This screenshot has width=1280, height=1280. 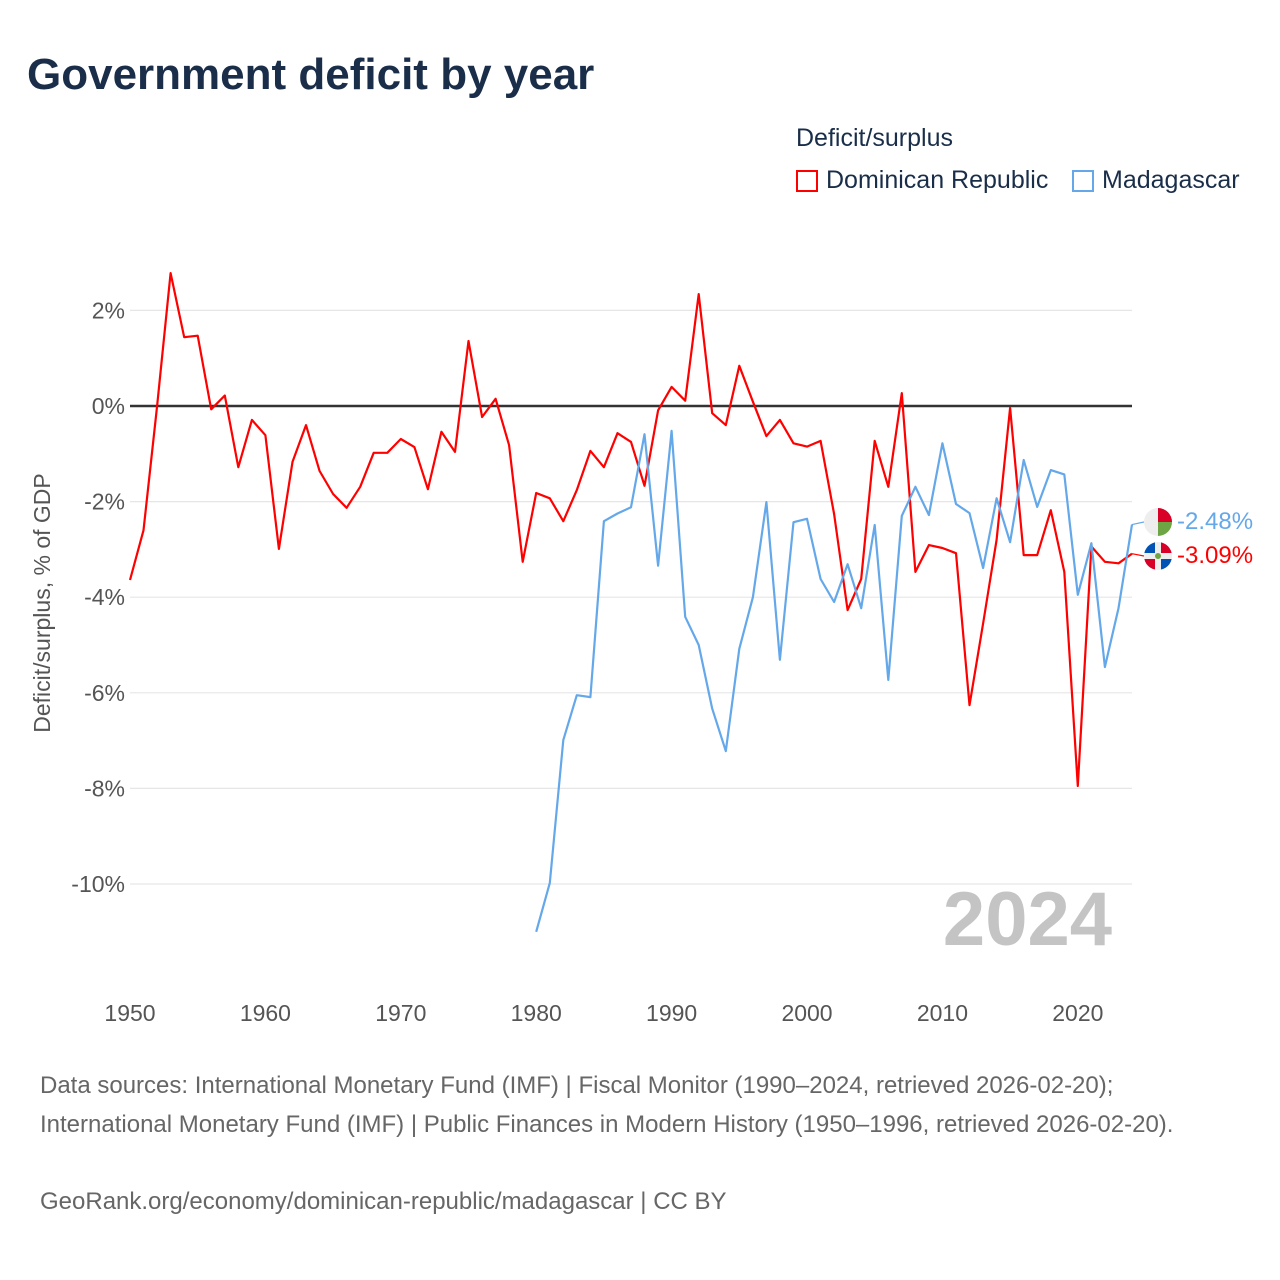 I want to click on legend-item-madagascar: Madagascar, so click(x=1156, y=180).